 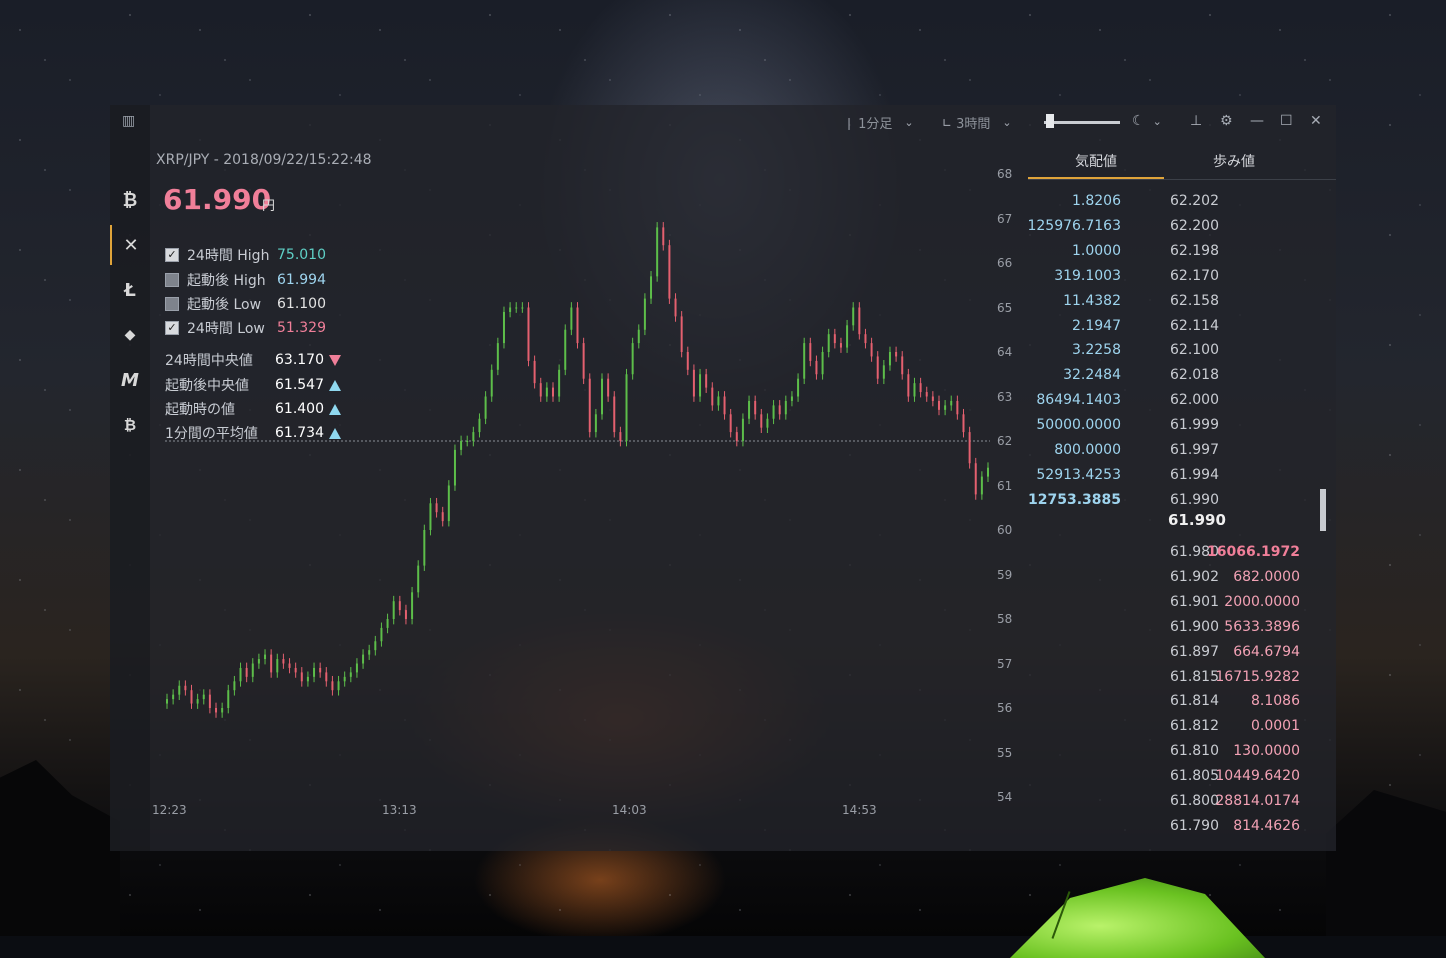 What do you see at coordinates (211, 434) in the screenshot?
I see `stat-label: 1分間の平均値` at bounding box center [211, 434].